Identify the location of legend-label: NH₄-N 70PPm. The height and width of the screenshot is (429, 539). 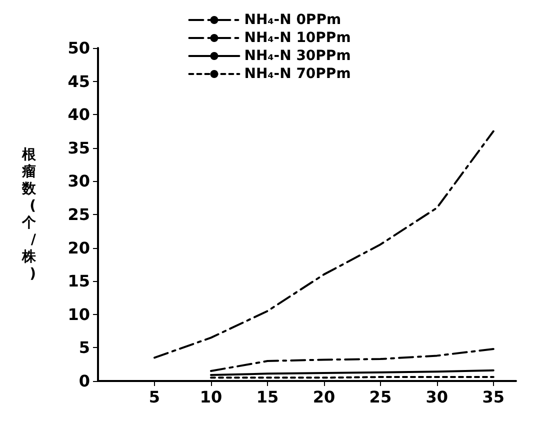
(297, 74).